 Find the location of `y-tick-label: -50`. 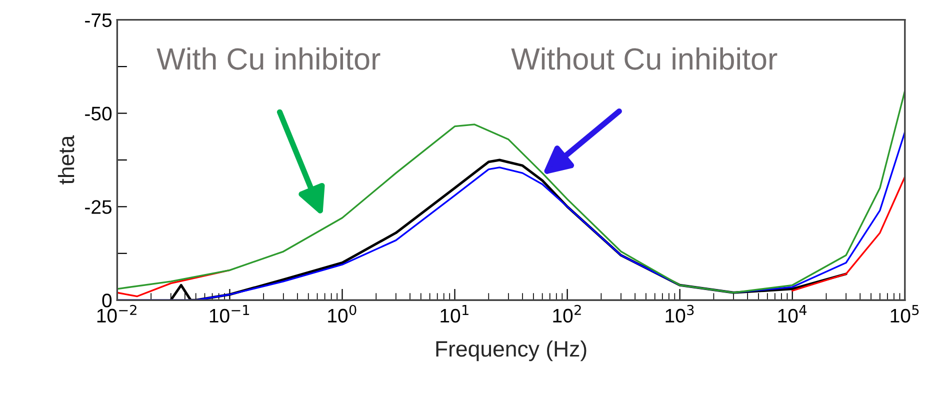

y-tick-label: -50 is located at coordinates (98, 113).